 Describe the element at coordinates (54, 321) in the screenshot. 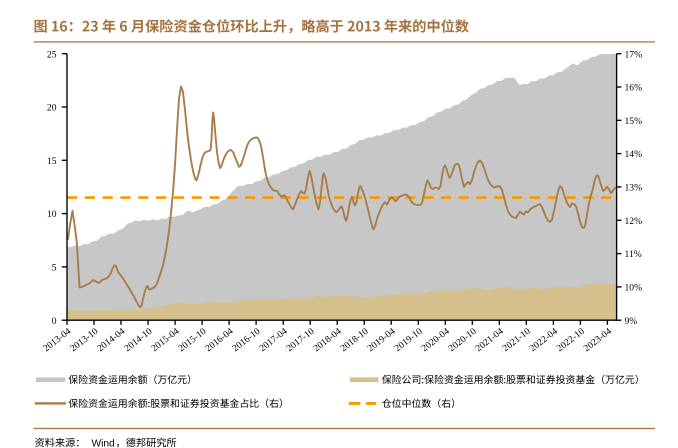

I see `svg-text: 0` at that location.